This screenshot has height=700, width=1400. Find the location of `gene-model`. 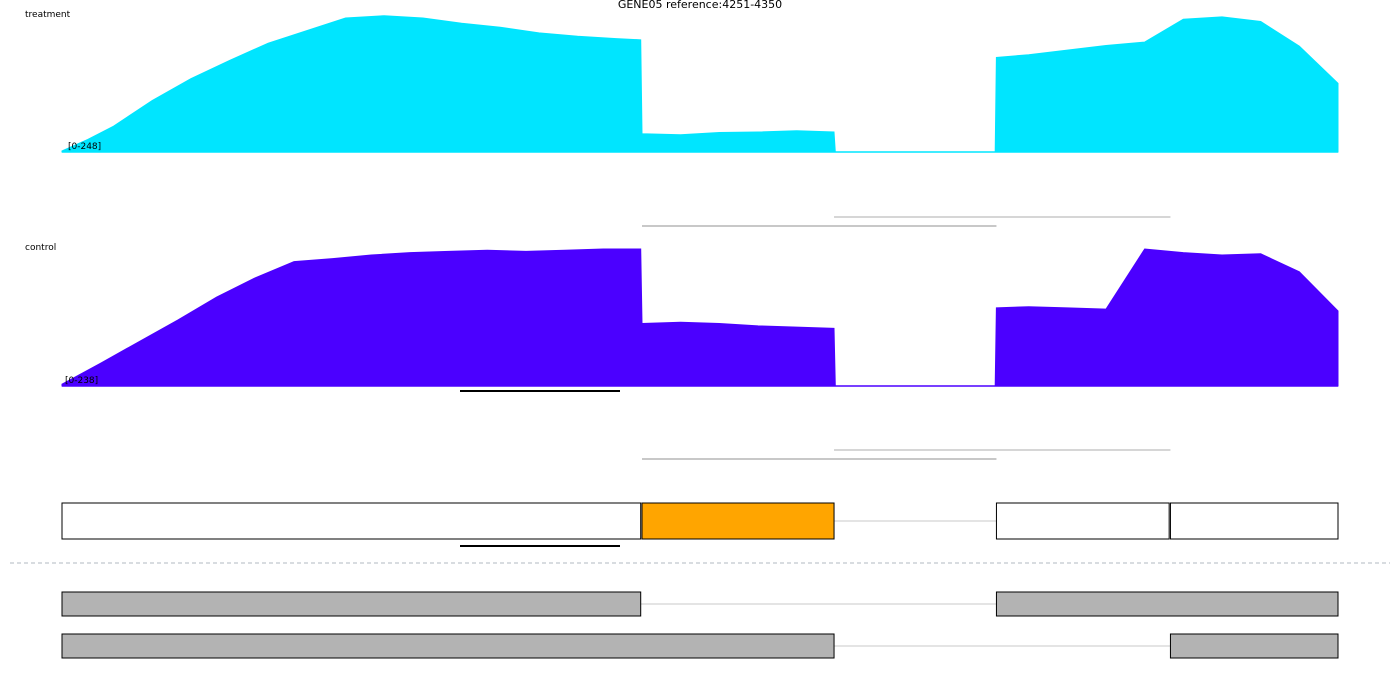

gene-model is located at coordinates (700, 521).